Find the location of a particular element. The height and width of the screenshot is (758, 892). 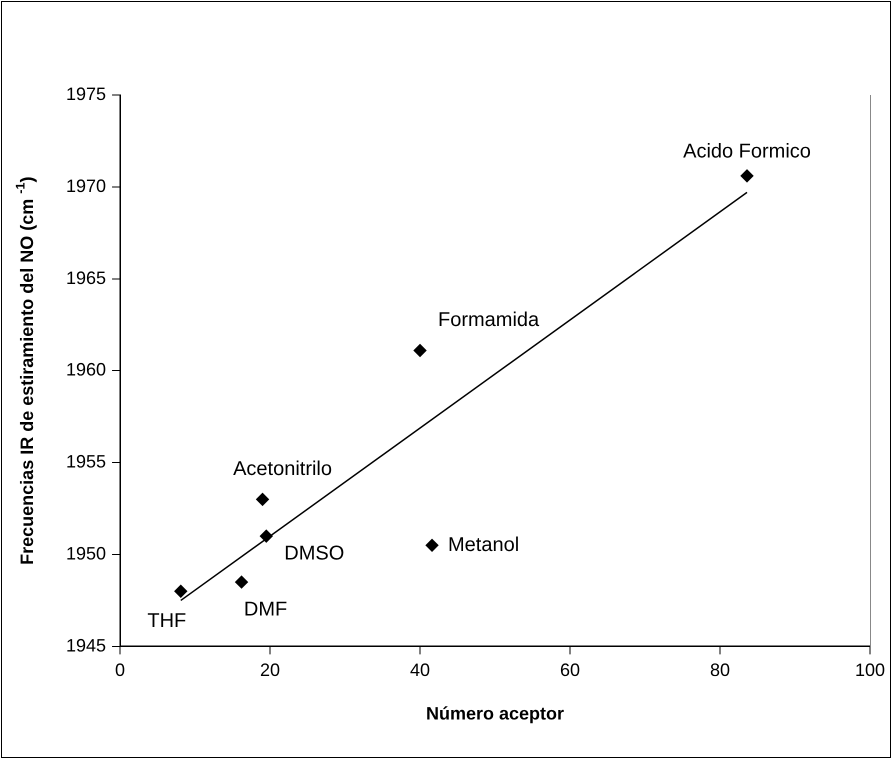

annotation: Formamida is located at coordinates (489, 320).